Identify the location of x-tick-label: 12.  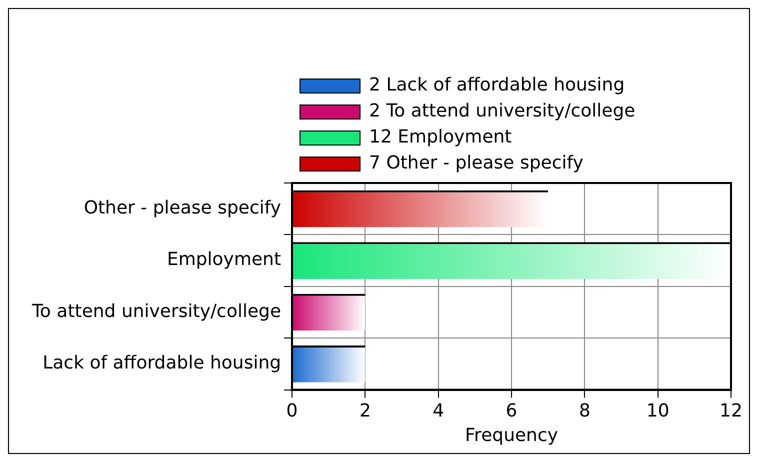
(731, 411).